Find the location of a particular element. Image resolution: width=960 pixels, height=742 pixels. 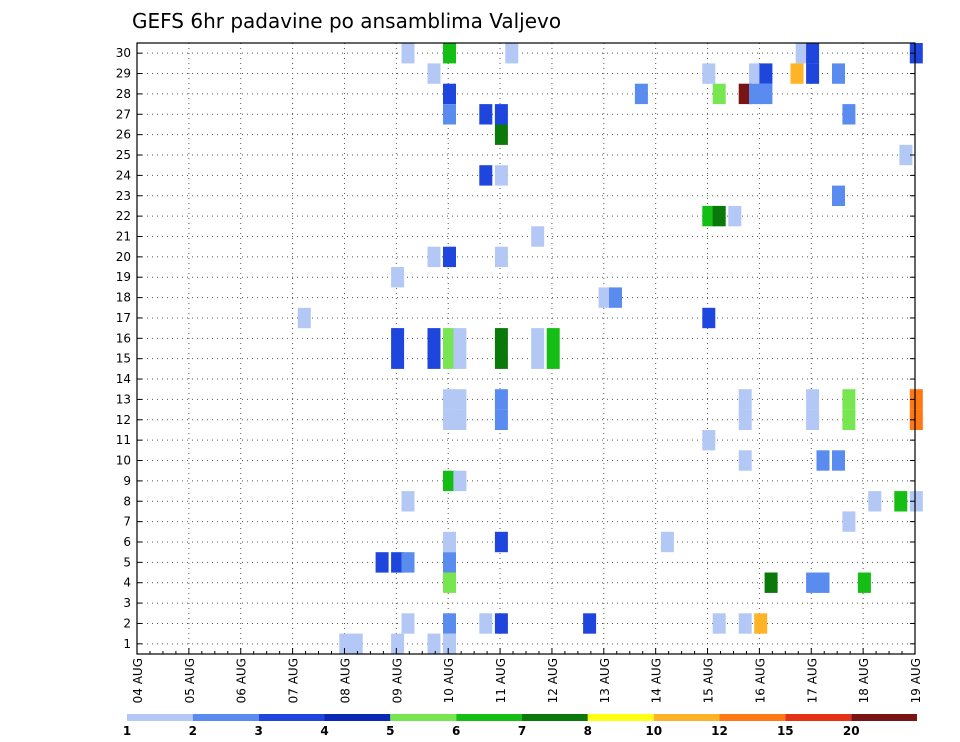

y-tick-label: 19 is located at coordinates (123, 277).